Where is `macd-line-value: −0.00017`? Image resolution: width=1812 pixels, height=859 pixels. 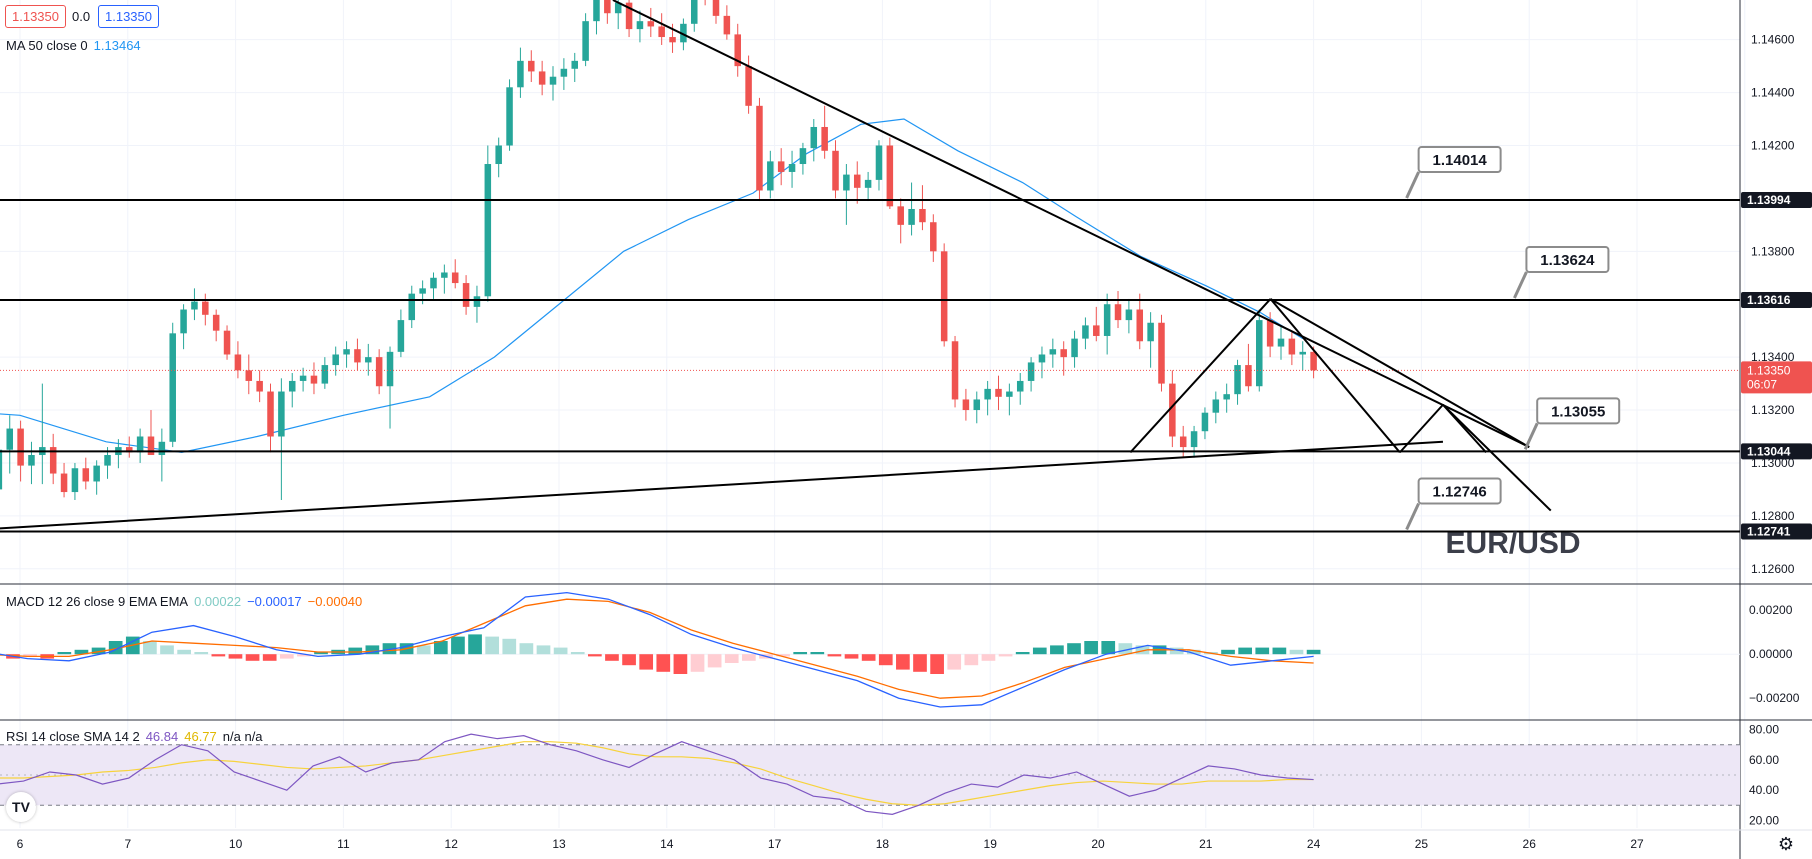
macd-line-value: −0.00017 is located at coordinates (274, 601).